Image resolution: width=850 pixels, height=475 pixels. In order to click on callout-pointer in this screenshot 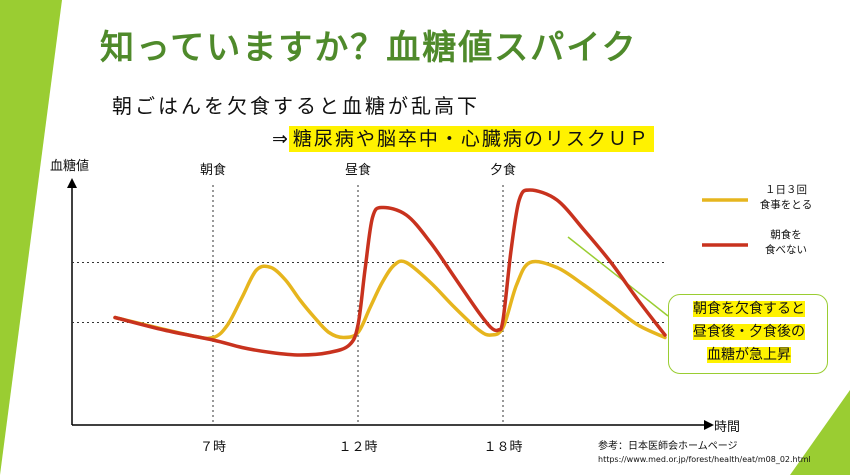, I will do `click(618, 276)`.